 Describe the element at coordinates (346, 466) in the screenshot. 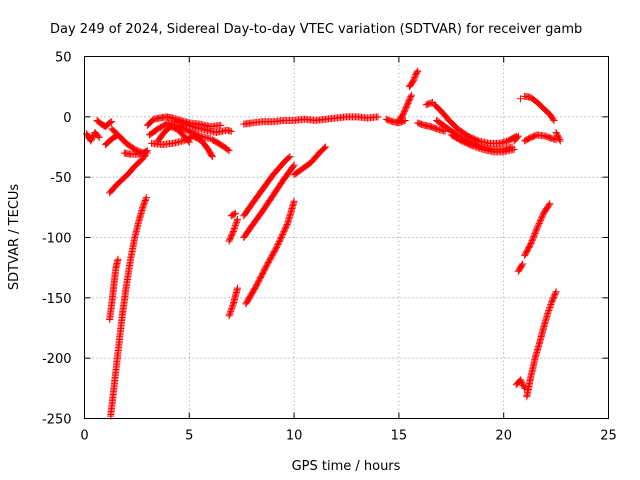

I see `x-axis-label: GPS time / hours` at that location.